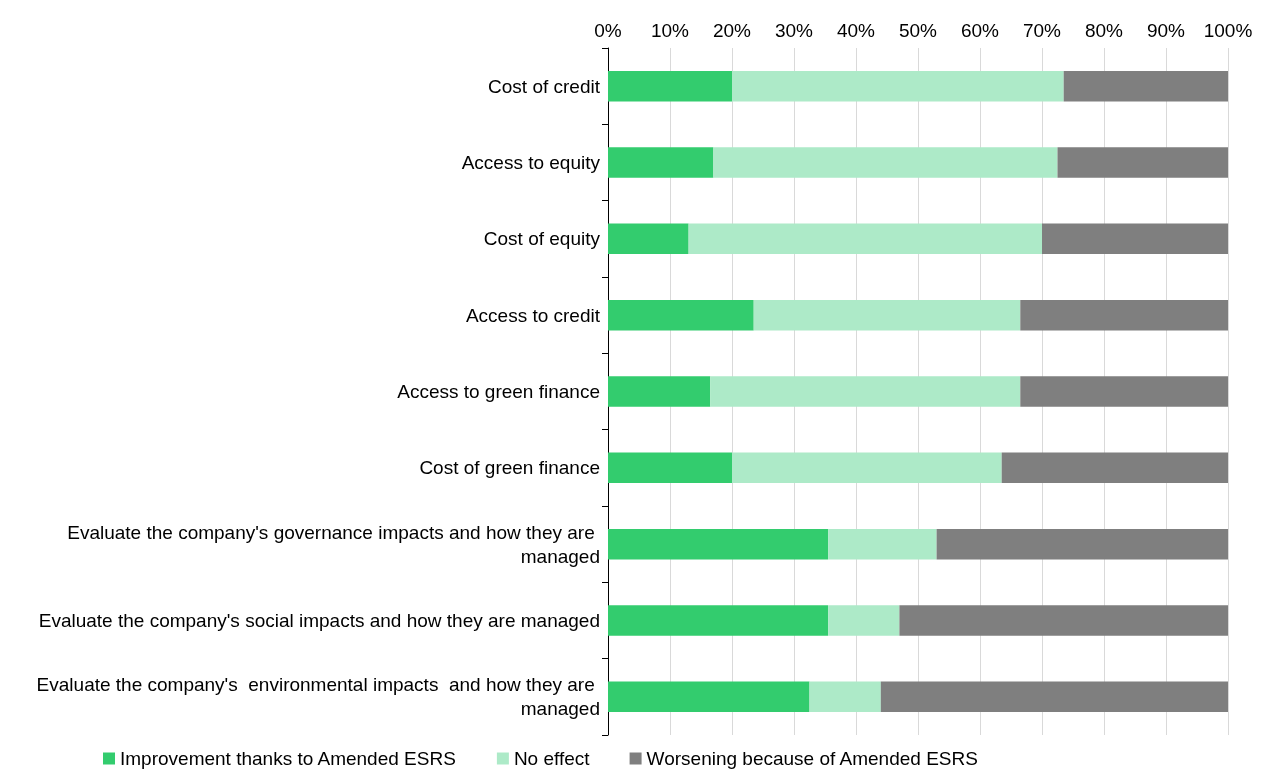 The width and height of the screenshot is (1280, 783). What do you see at coordinates (552, 758) in the screenshot?
I see `legend-label: No effect` at bounding box center [552, 758].